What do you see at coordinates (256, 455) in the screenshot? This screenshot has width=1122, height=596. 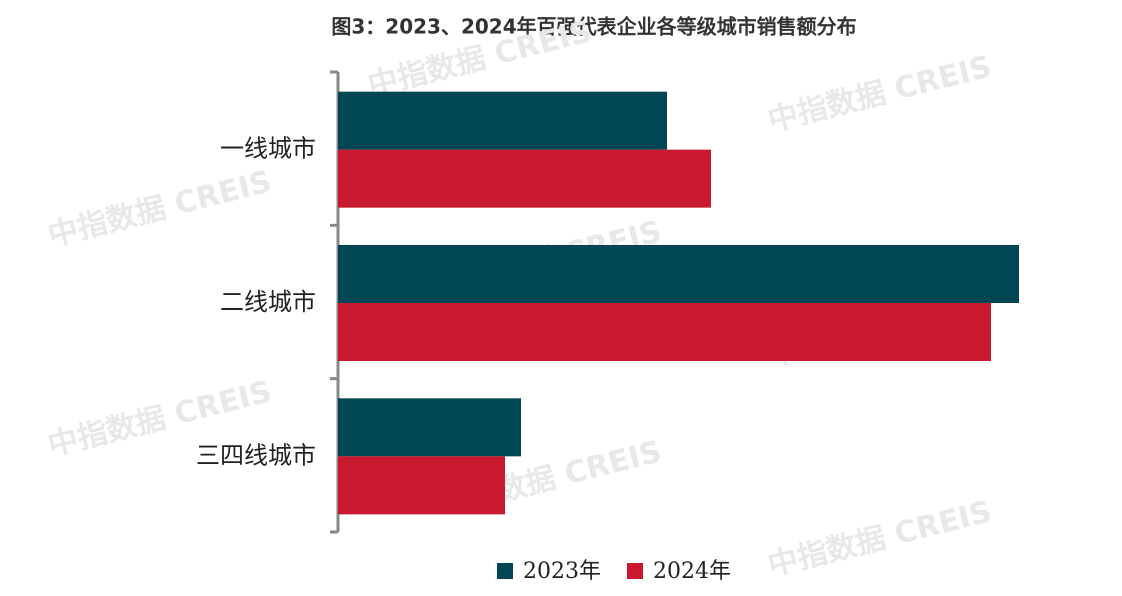 I see `y-tick-label: 三四线城市` at bounding box center [256, 455].